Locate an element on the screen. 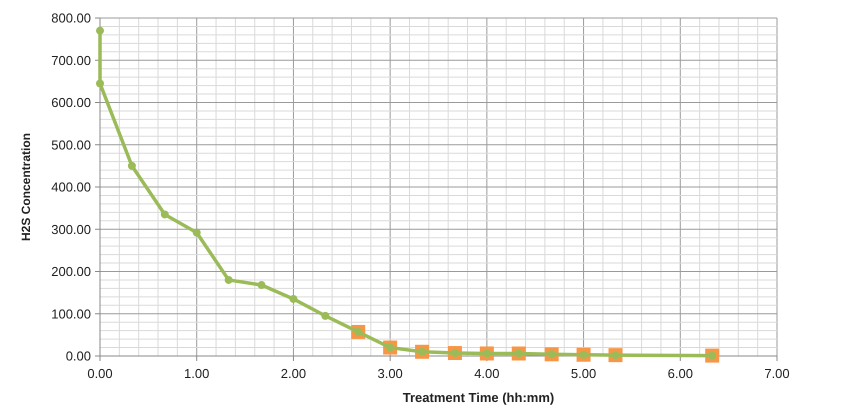 The image size is (863, 417). y-tick-label: 100.00 is located at coordinates (71, 314).